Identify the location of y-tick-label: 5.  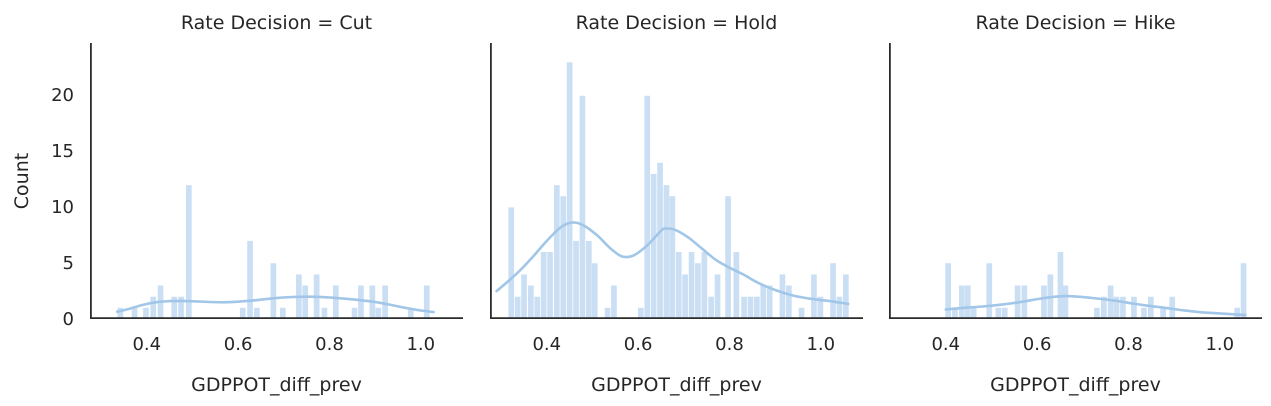
(68, 263).